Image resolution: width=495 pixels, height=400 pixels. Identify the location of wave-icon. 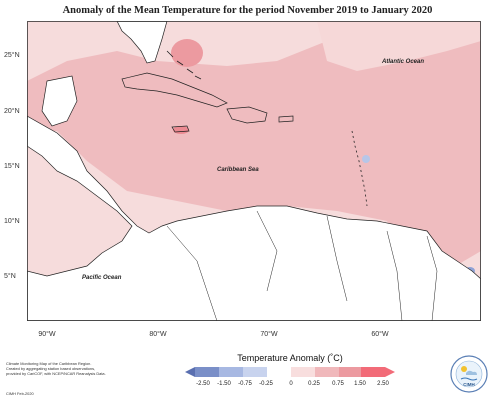
(469, 379).